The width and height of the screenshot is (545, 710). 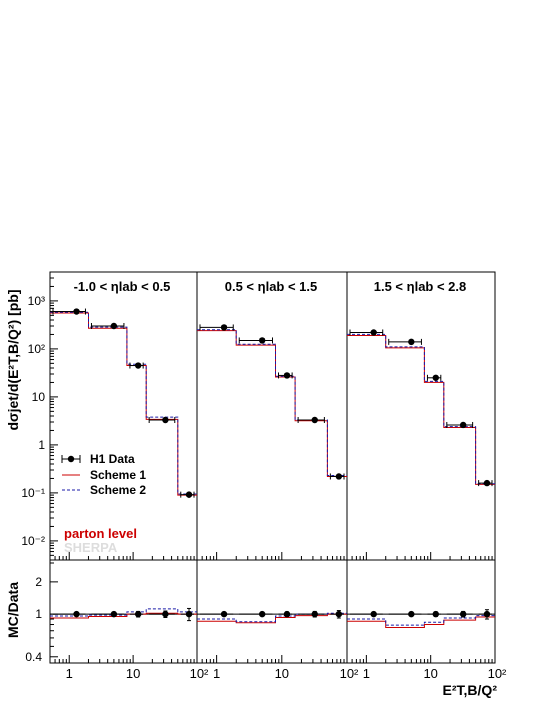 I want to click on ratio-y-tick-label: 2, so click(x=38, y=582).